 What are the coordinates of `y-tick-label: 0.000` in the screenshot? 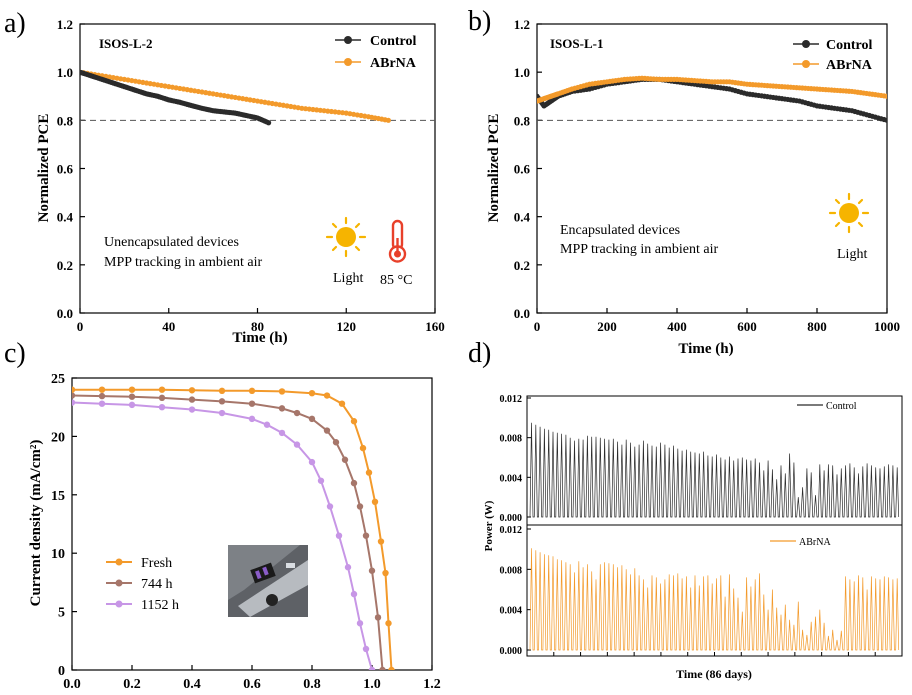 It's located at (511, 651).